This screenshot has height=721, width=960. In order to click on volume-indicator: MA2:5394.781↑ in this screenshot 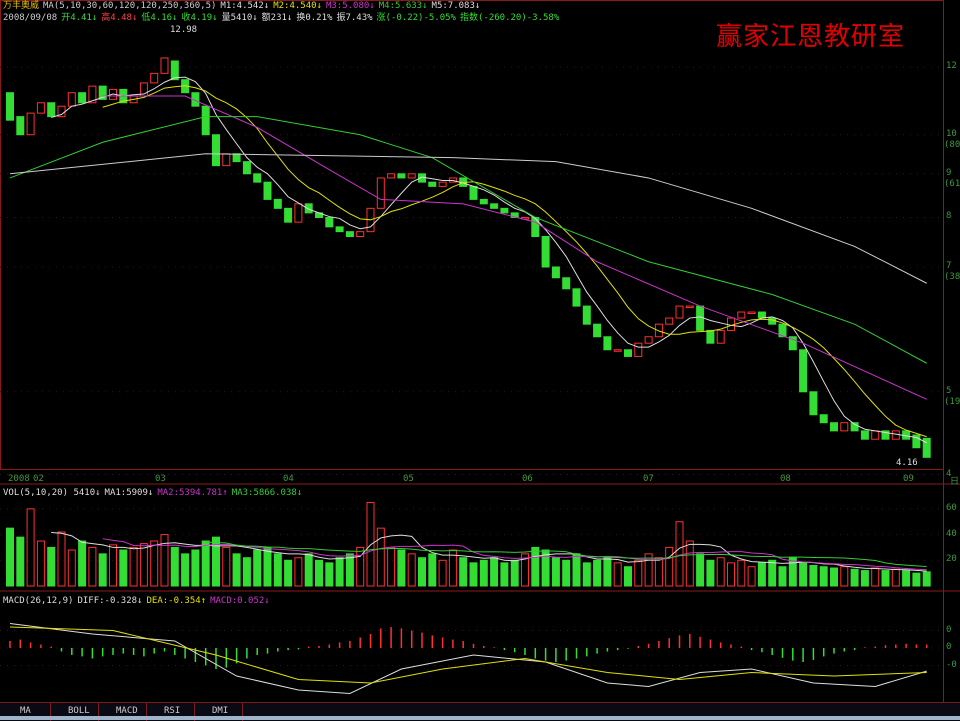, I will do `click(192, 493)`.